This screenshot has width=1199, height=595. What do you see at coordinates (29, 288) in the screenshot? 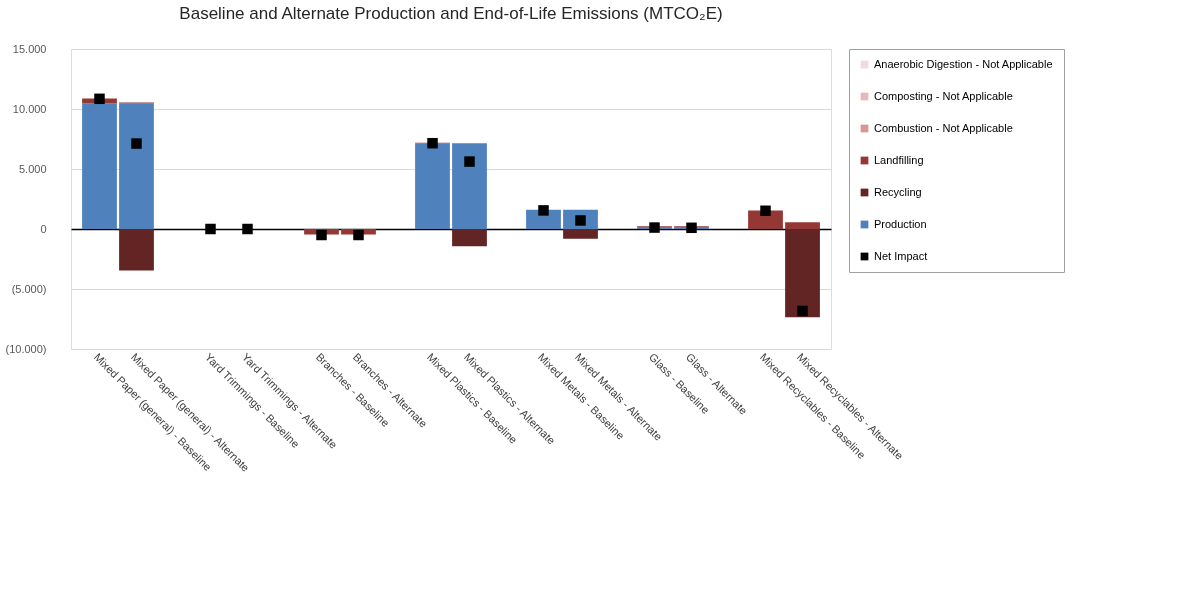
I see `y-tick-label: (5.000)` at bounding box center [29, 288].